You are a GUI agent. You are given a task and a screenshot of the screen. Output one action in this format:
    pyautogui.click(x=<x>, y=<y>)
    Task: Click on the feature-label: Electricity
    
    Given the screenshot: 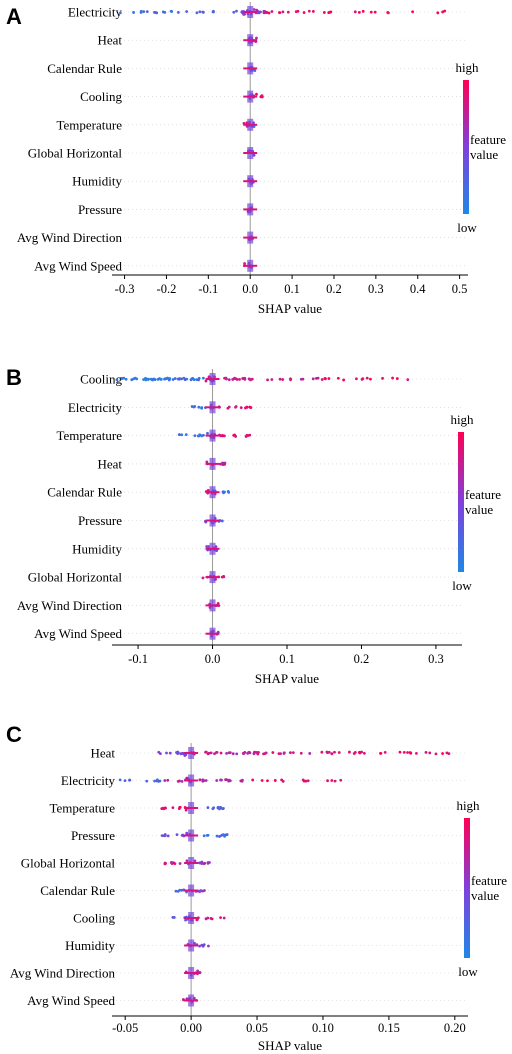 What is the action you would take?
    pyautogui.click(x=88, y=780)
    